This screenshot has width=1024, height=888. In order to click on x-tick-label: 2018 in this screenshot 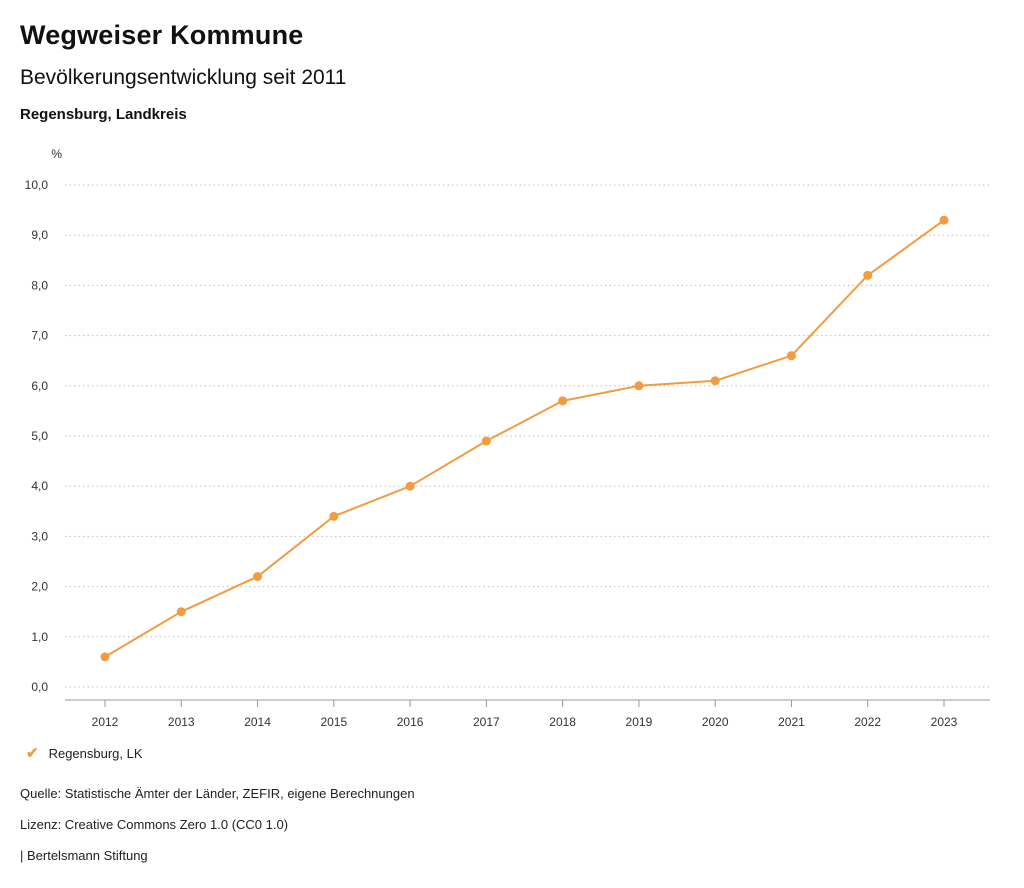, I will do `click(562, 722)`.